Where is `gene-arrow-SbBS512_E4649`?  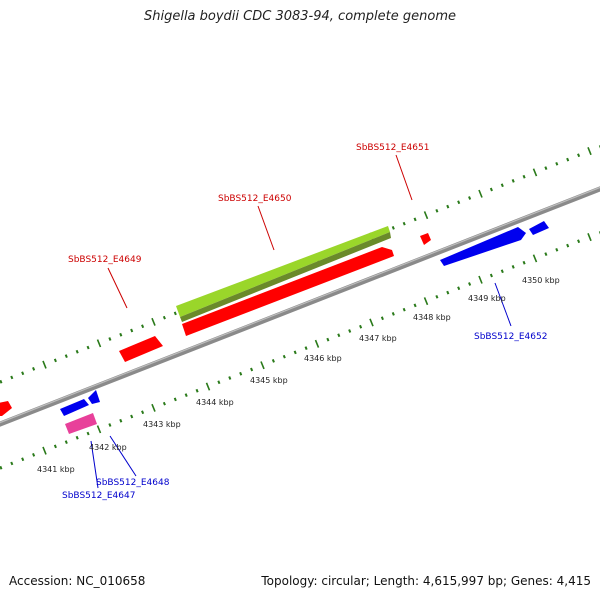
gene-arrow-SbBS512_E4649 is located at coordinates (141, 349).